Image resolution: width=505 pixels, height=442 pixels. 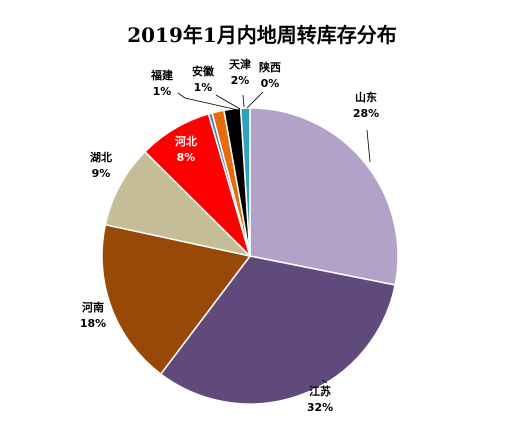 What do you see at coordinates (93, 323) in the screenshot?
I see `slice-percent-label: 18%` at bounding box center [93, 323].